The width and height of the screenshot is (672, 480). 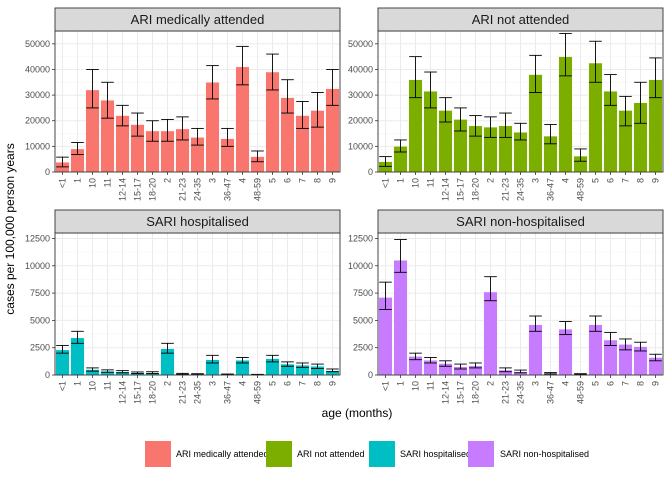 What do you see at coordinates (535, 350) in the screenshot?
I see `bar` at bounding box center [535, 350].